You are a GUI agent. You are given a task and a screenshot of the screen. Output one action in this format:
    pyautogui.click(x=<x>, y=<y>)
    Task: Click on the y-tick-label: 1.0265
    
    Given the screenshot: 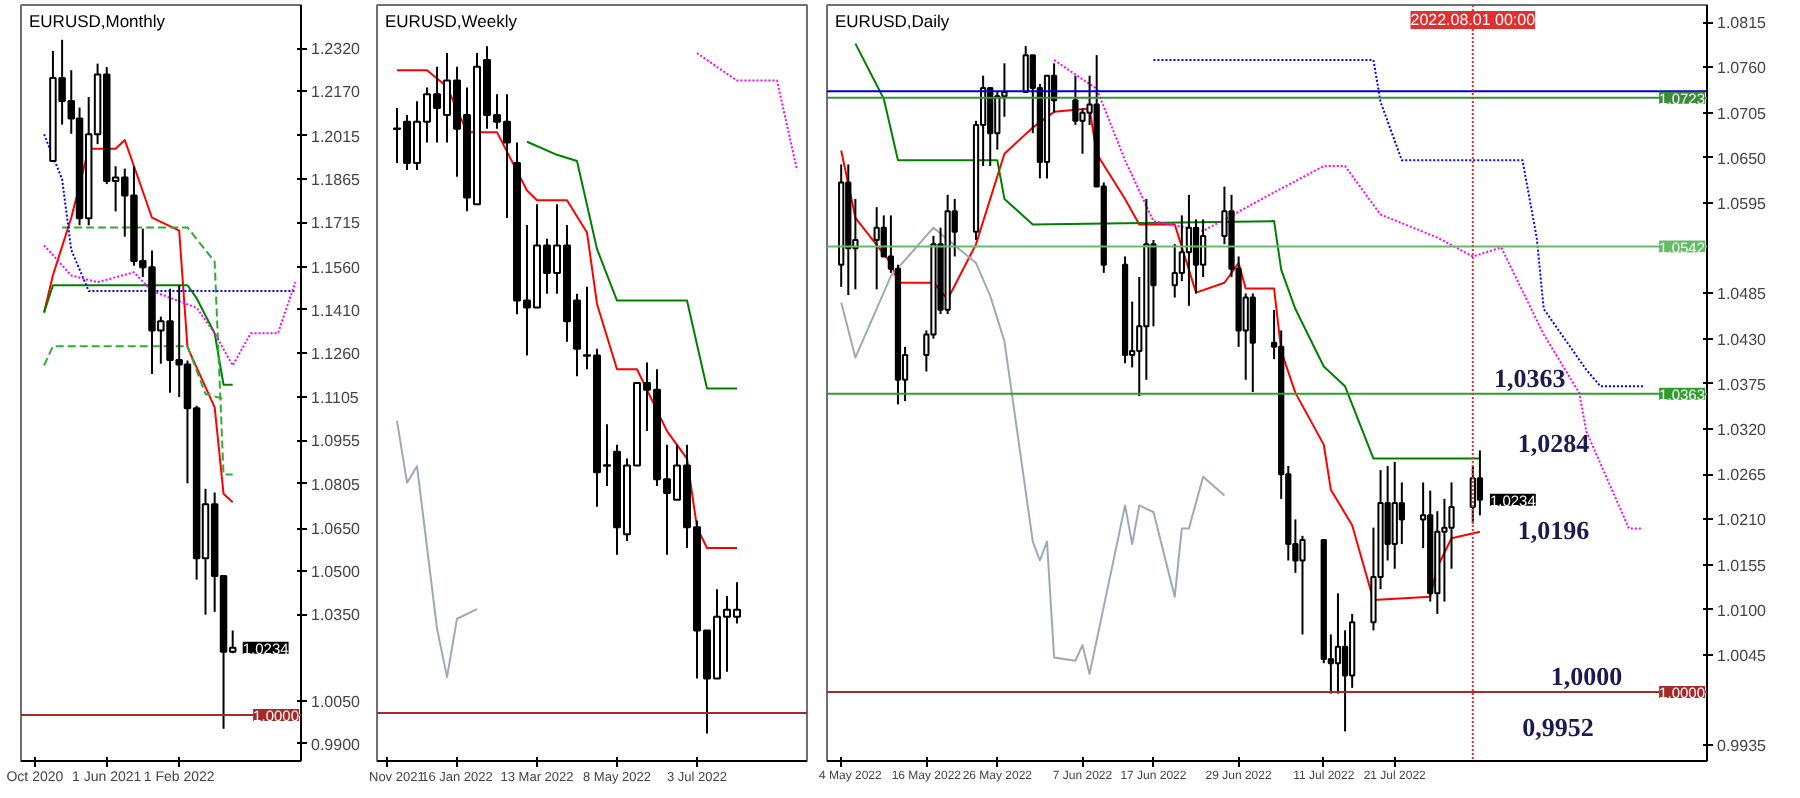 What is the action you would take?
    pyautogui.click(x=1742, y=475)
    